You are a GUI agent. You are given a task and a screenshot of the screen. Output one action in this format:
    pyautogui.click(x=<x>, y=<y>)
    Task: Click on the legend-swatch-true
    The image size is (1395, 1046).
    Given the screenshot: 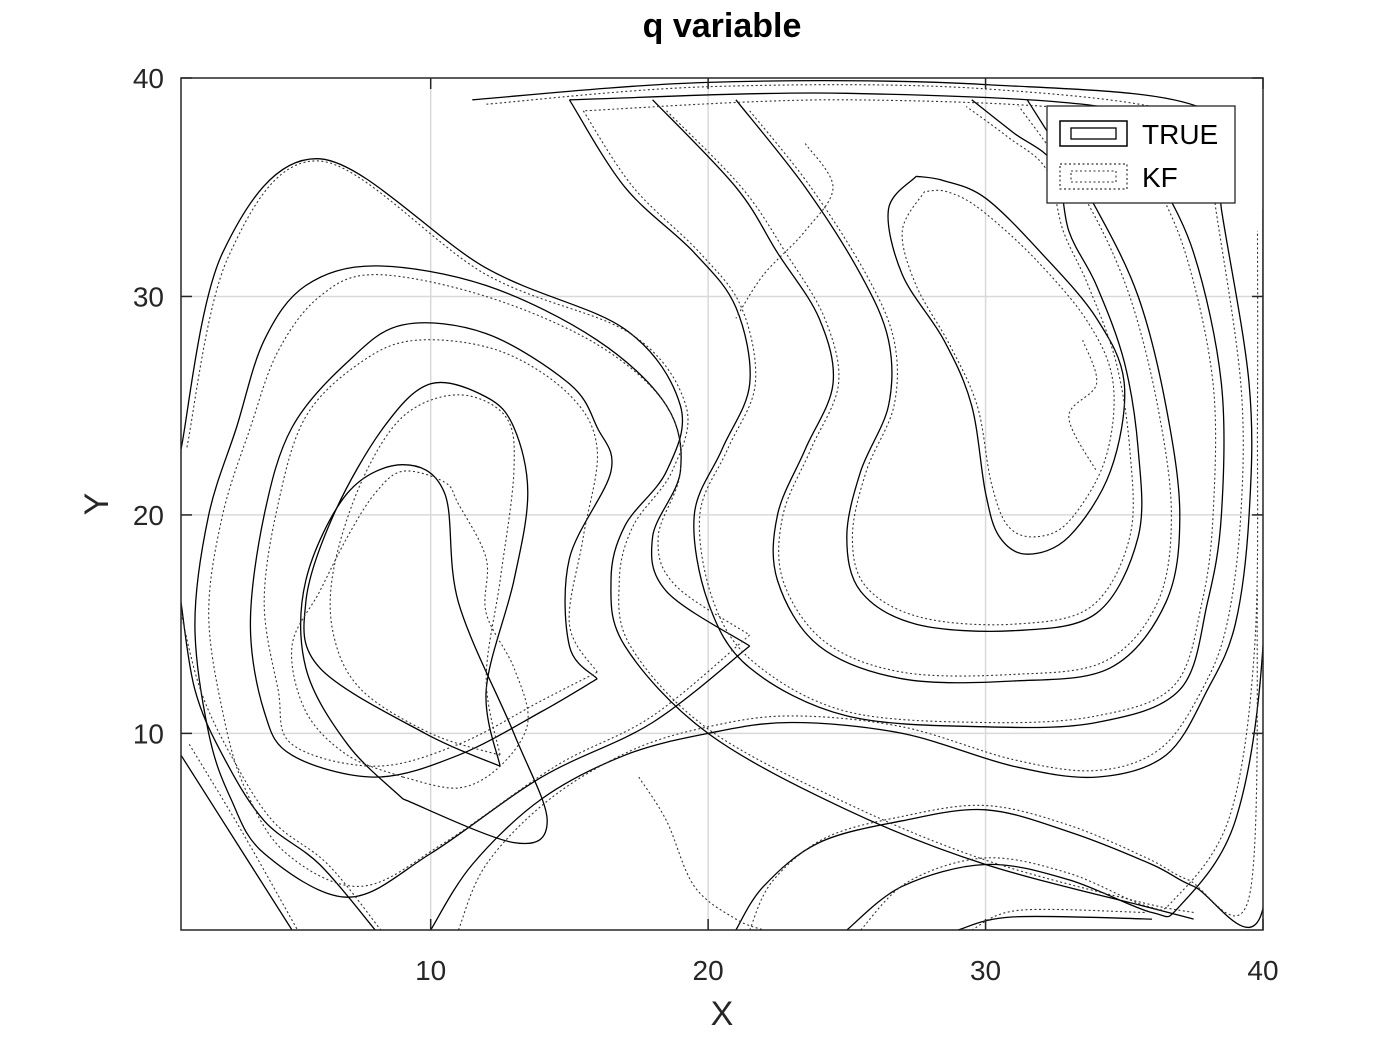 What is the action you would take?
    pyautogui.click(x=1093, y=133)
    